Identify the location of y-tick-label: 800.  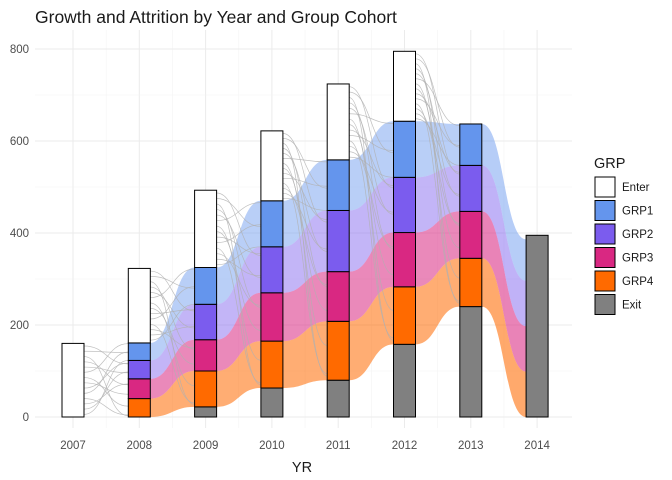
(19, 50).